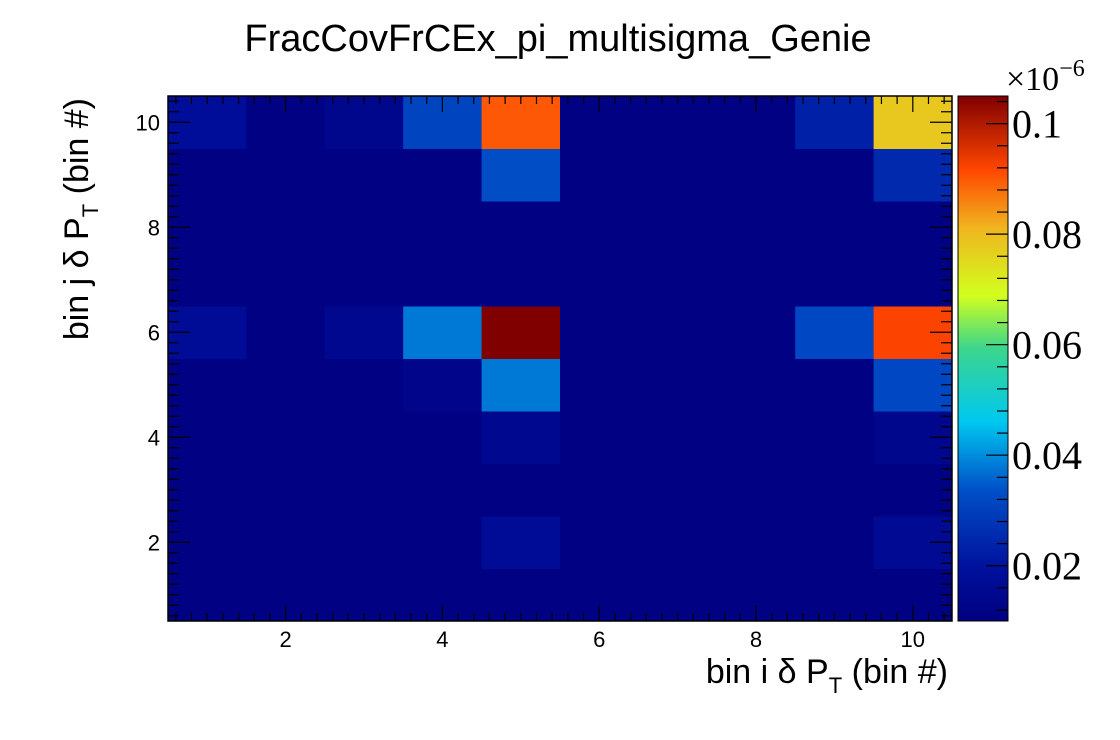 This screenshot has width=1120, height=740. What do you see at coordinates (285, 639) in the screenshot?
I see `x-tick-label: 2` at bounding box center [285, 639].